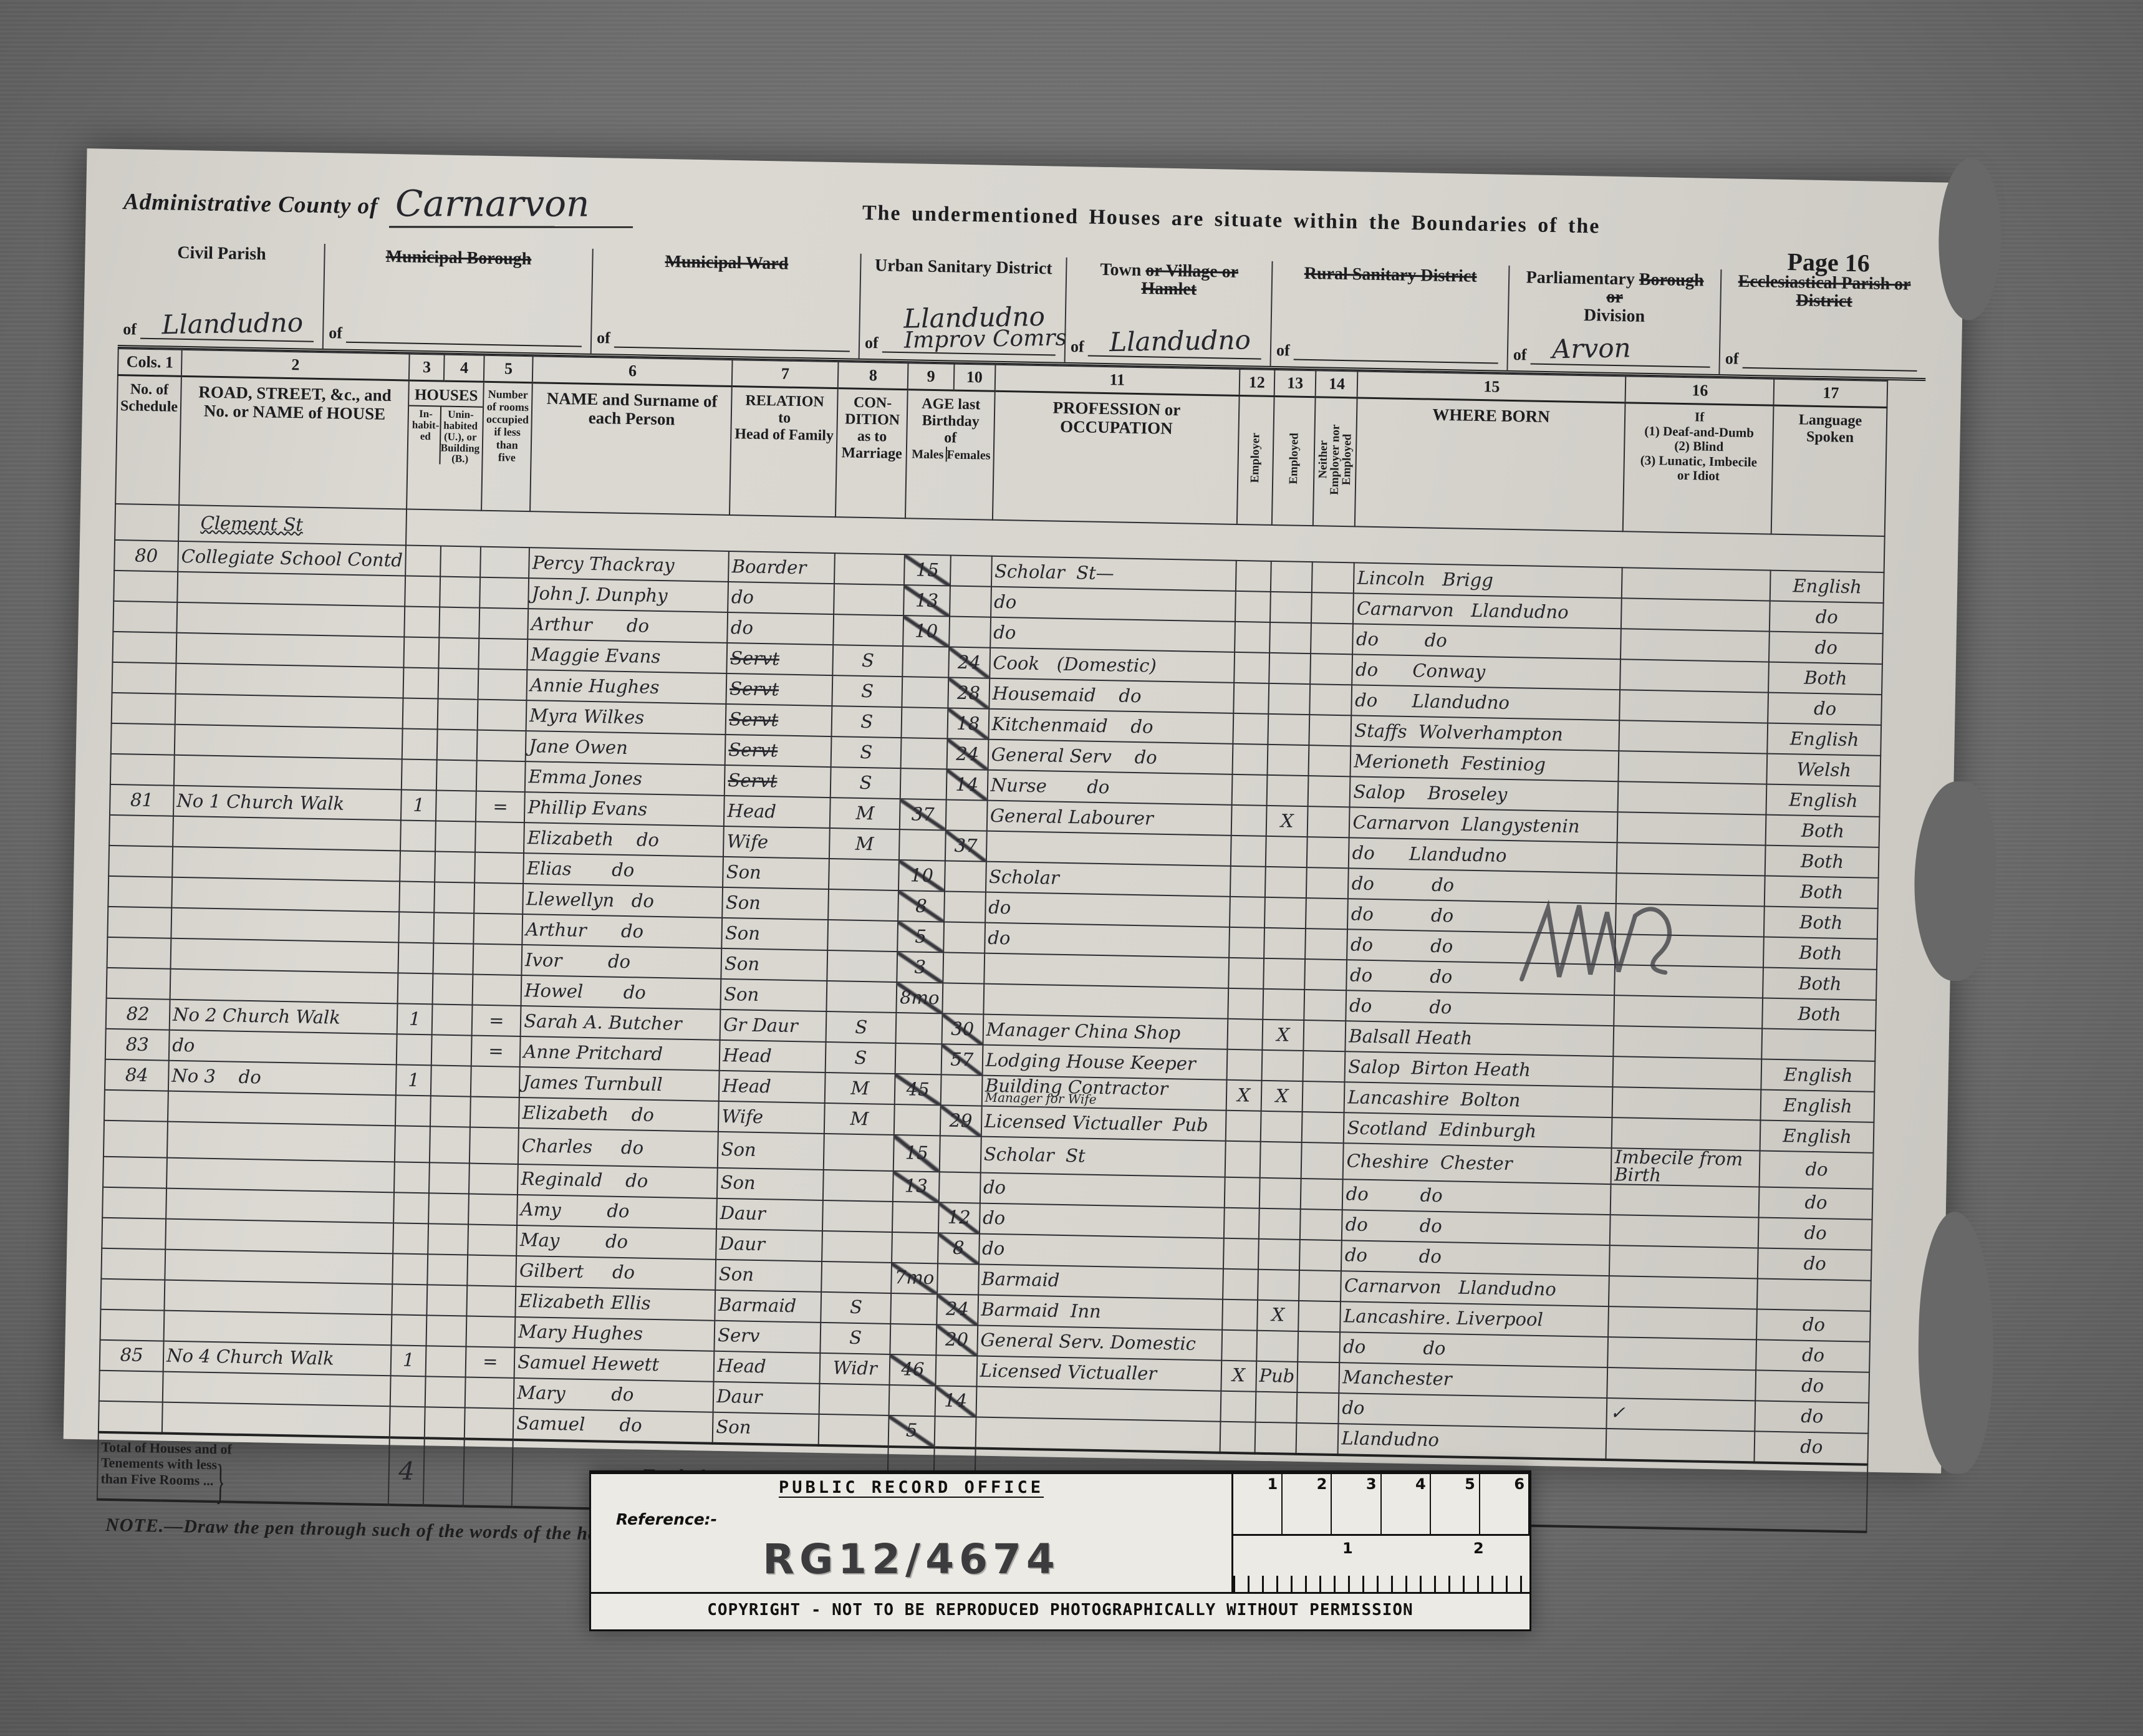  Describe the element at coordinates (1110, 787) in the screenshot. I see `cell-occupation: Nurse do` at that location.